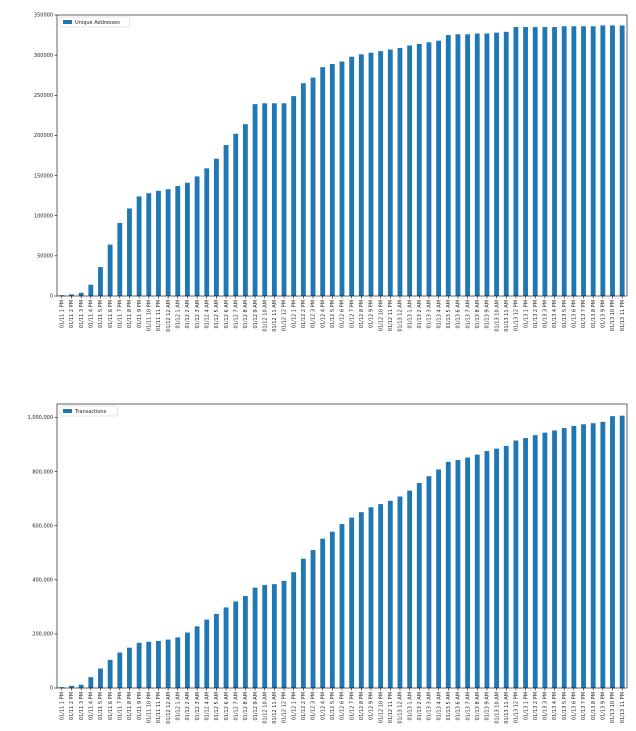  What do you see at coordinates (45, 257) in the screenshot?
I see `y-tick-label: 50000` at bounding box center [45, 257].